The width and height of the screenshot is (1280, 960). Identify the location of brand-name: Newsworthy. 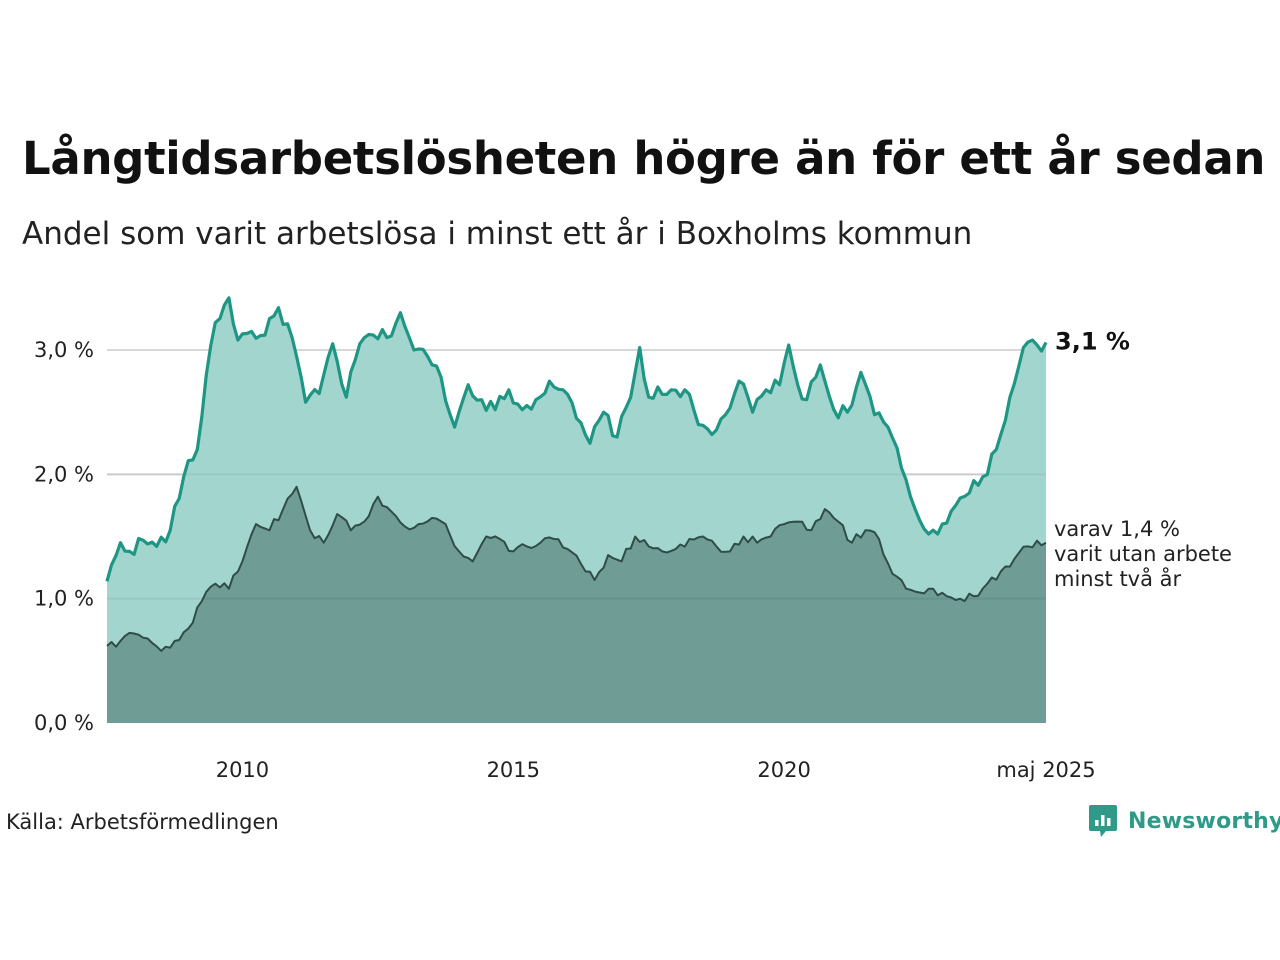
(1204, 821).